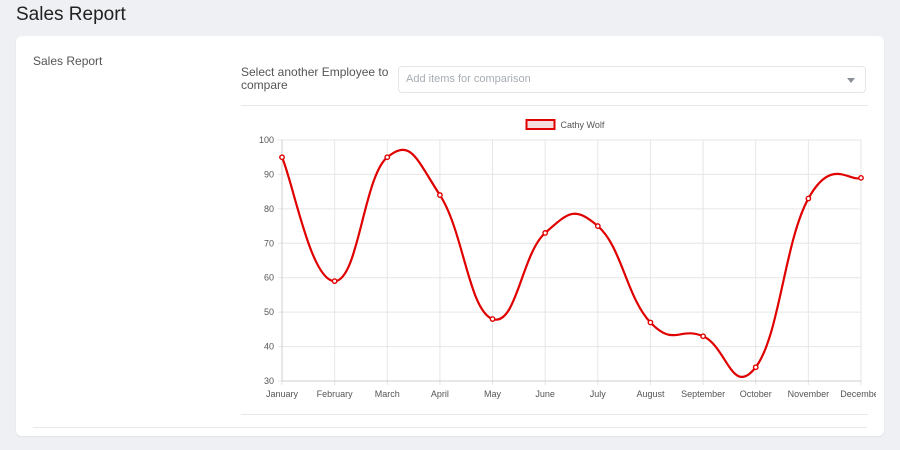 The image size is (900, 450). I want to click on comparison-select: Add items for comparison, so click(632, 79).